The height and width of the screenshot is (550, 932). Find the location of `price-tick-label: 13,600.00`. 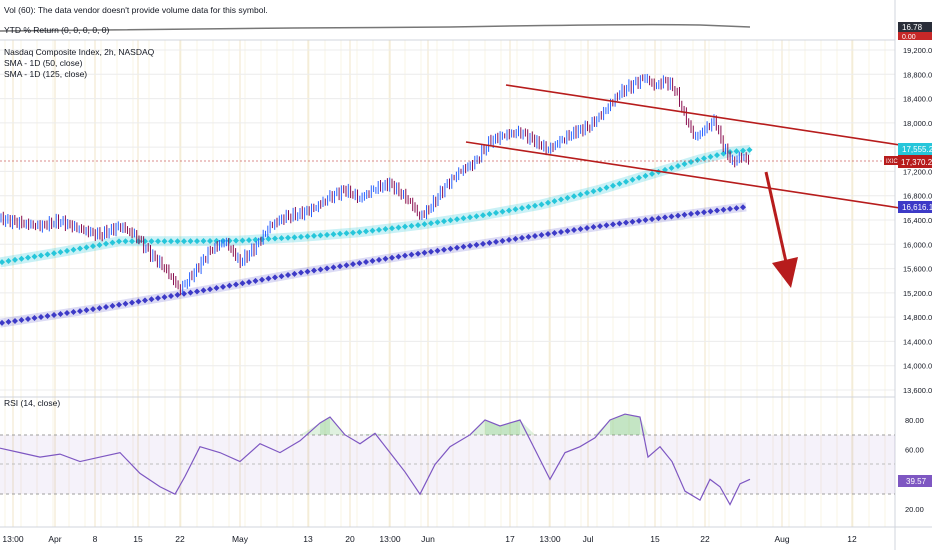

price-tick-label: 13,600.00 is located at coordinates (917, 390).